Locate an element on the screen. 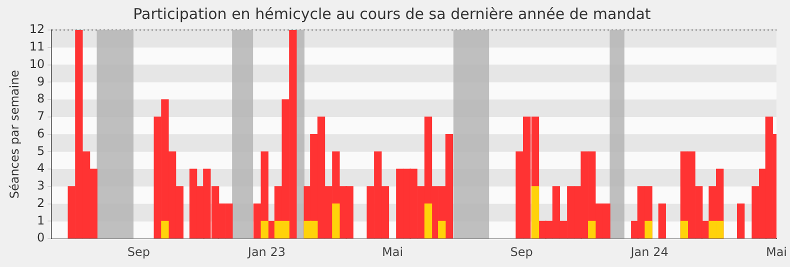 The width and height of the screenshot is (790, 267). x-tick-label: Jan 23 is located at coordinates (266, 251).